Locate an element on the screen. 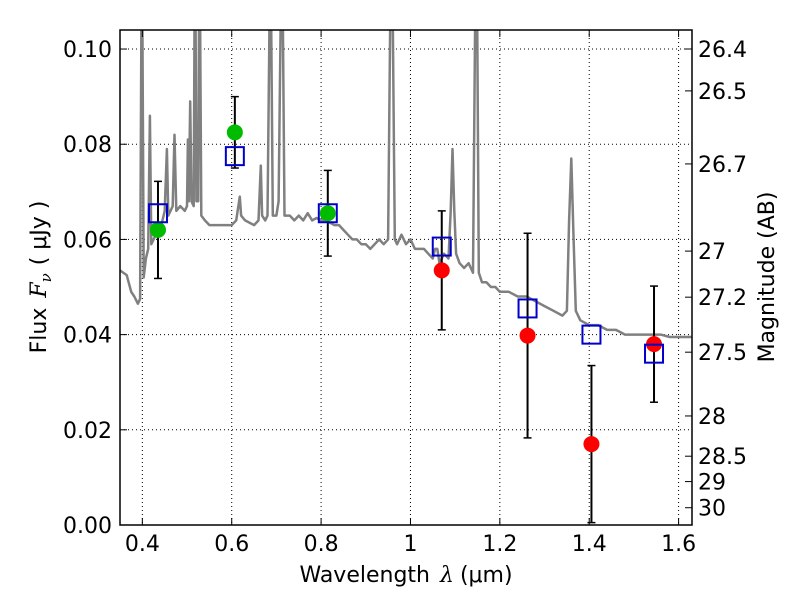  x-tick-label: 1.2 is located at coordinates (499, 544).